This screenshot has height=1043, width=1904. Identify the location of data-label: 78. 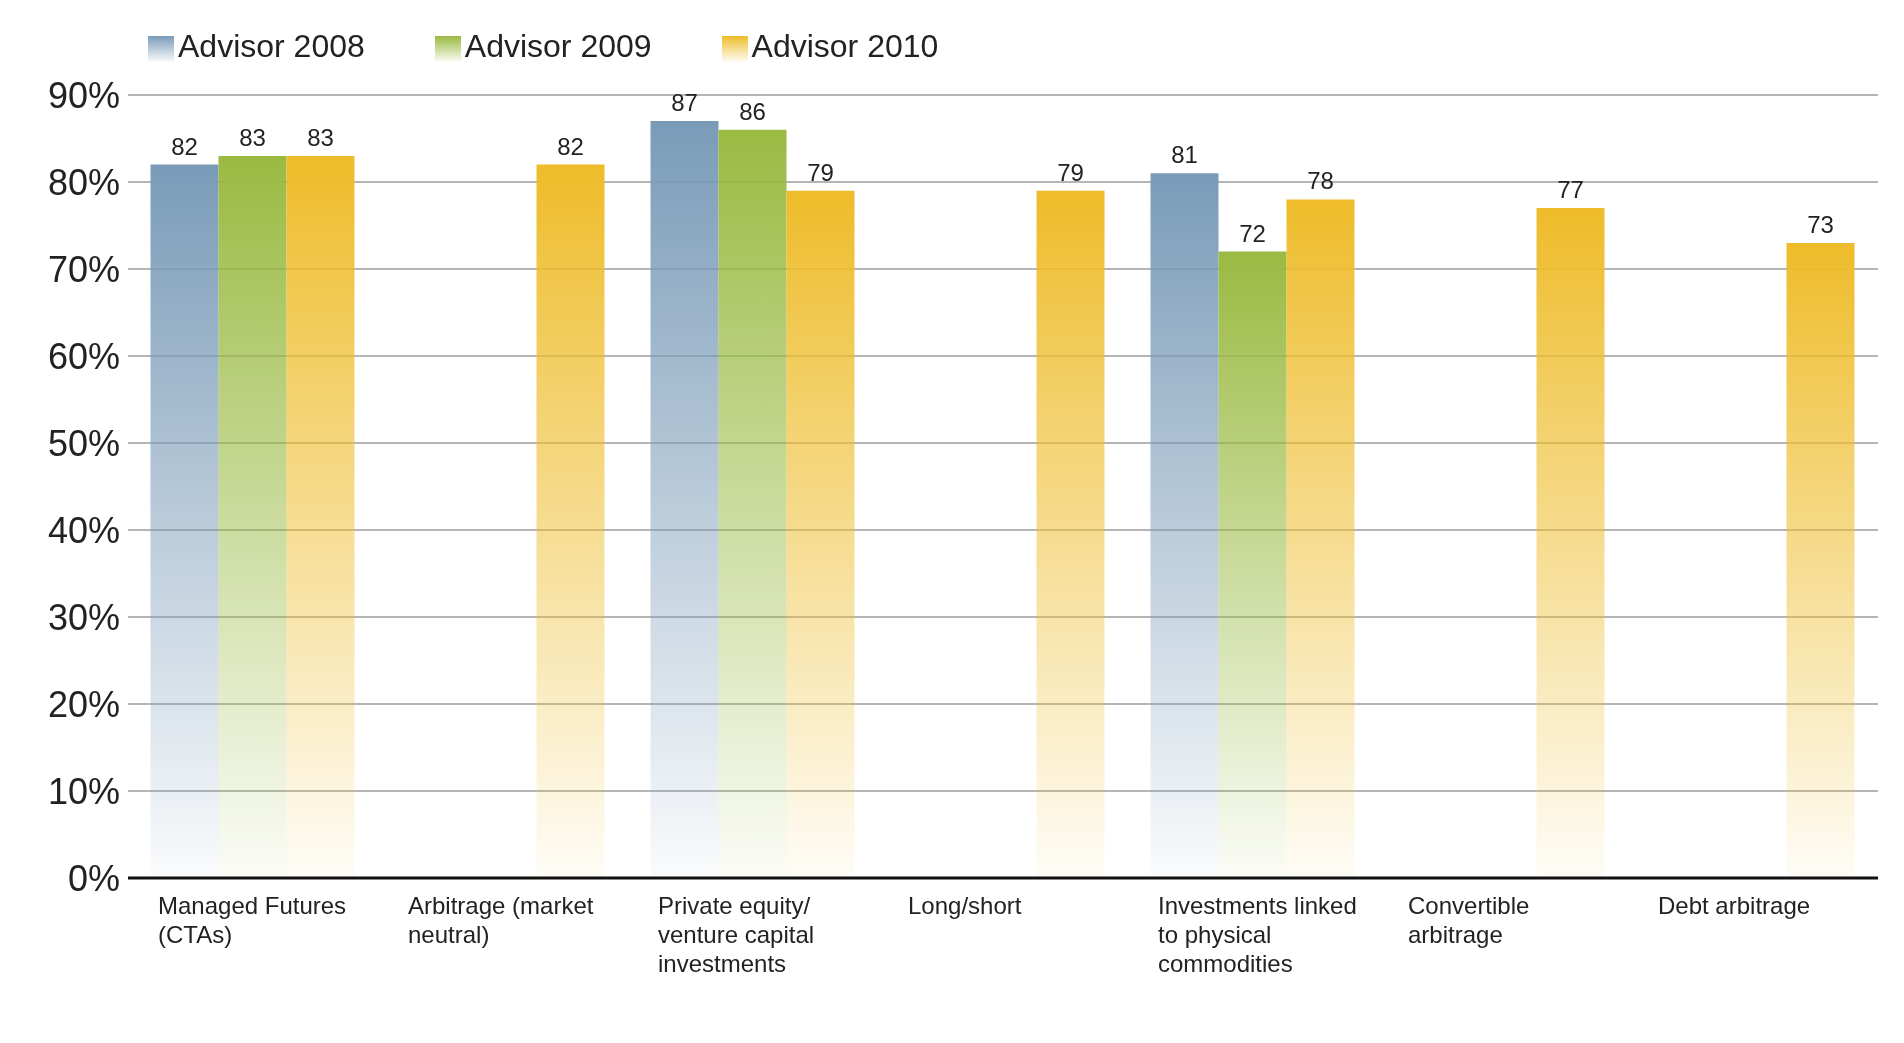
(1320, 181).